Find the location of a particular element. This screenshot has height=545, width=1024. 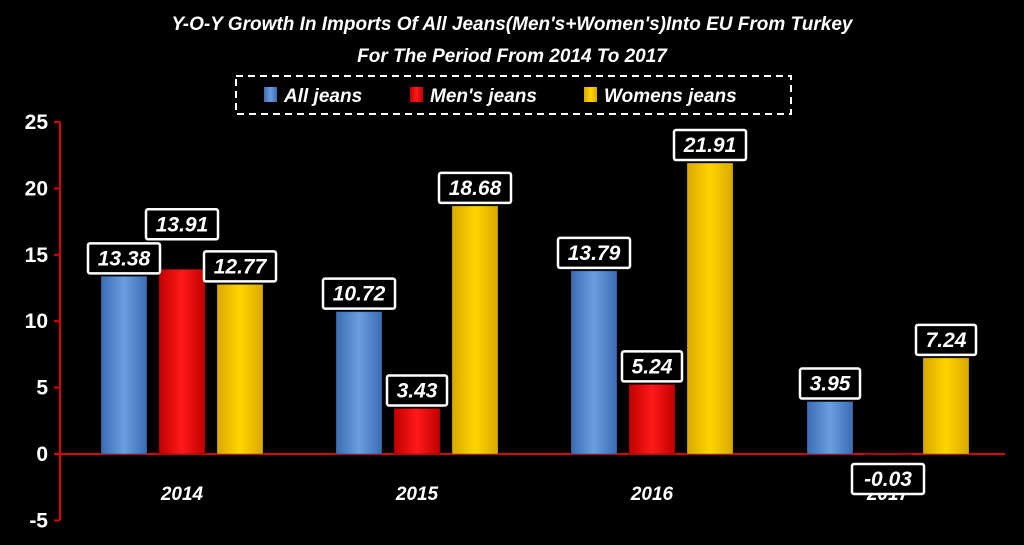

x-category-label: 2015 is located at coordinates (417, 494).